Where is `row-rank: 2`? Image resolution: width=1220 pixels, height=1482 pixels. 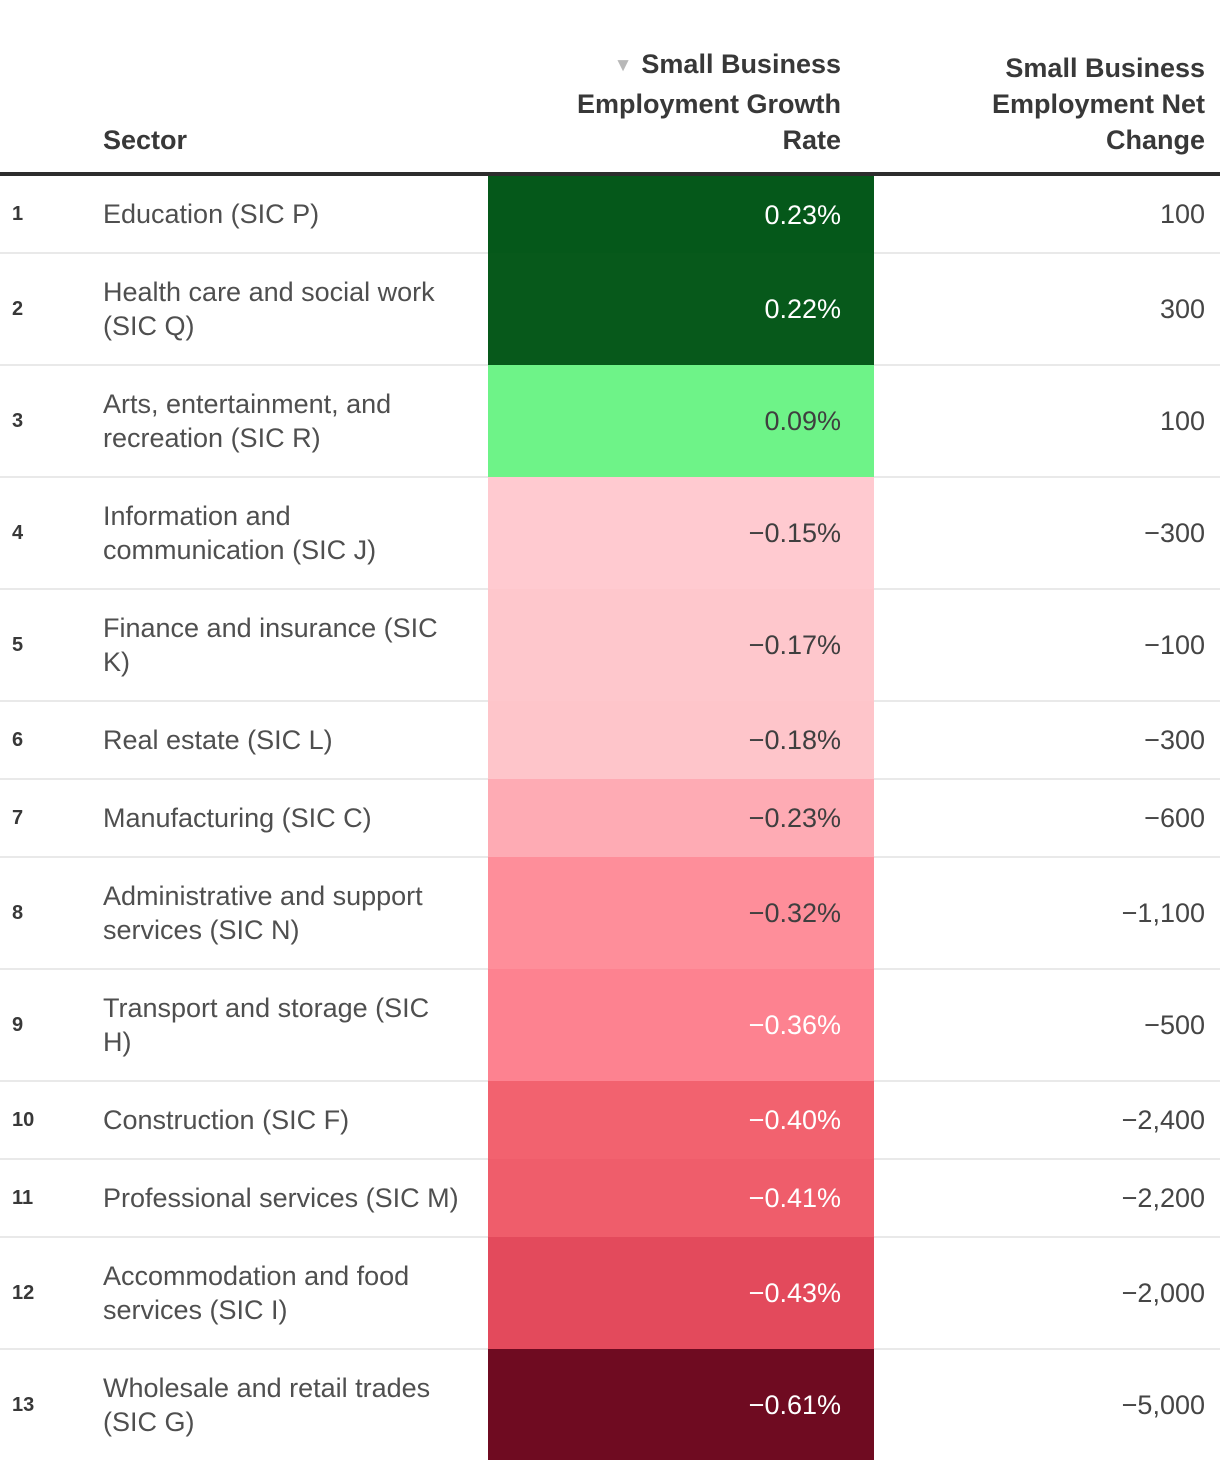
row-rank: 2 is located at coordinates (51, 308).